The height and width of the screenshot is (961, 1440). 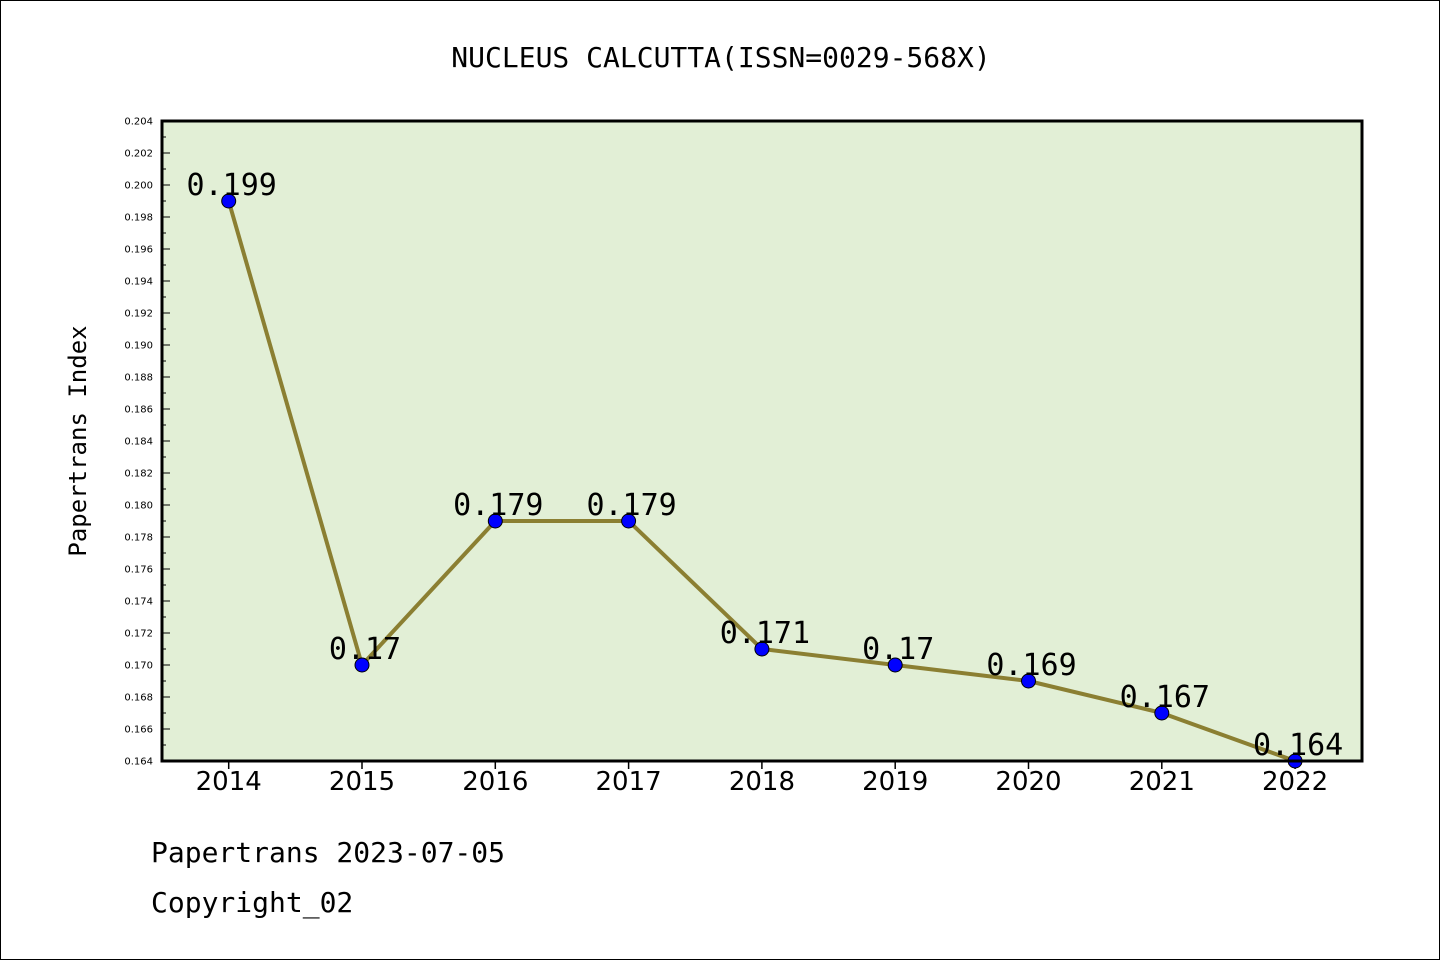 What do you see at coordinates (895, 782) in the screenshot?
I see `x-tick-label: 2019` at bounding box center [895, 782].